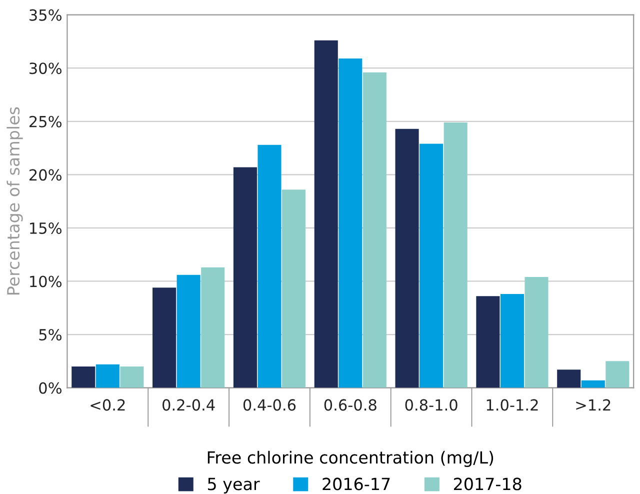 This screenshot has width=640, height=494. Describe the element at coordinates (46, 282) in the screenshot. I see `y-tick-label: 10%` at that location.